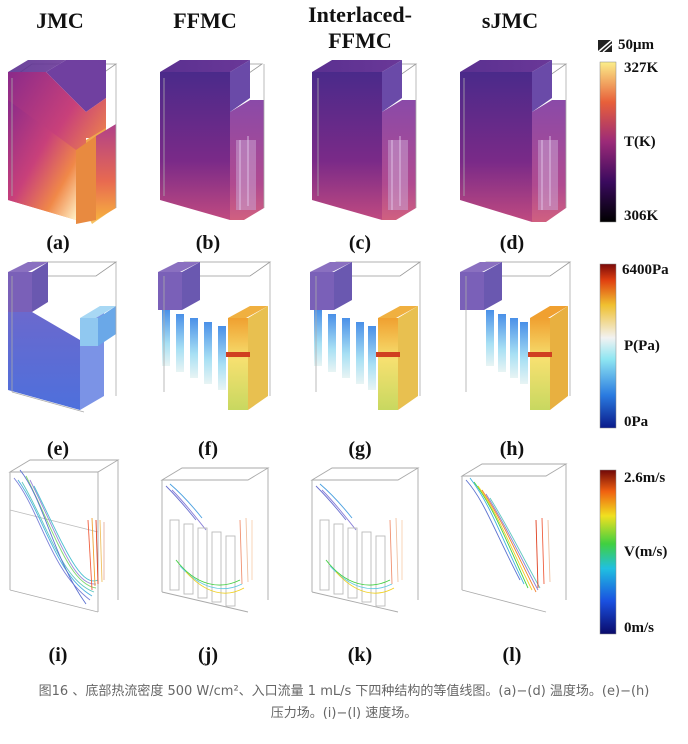  Describe the element at coordinates (512, 449) in the screenshot. I see `subfigure-label-h: (h)` at that location.